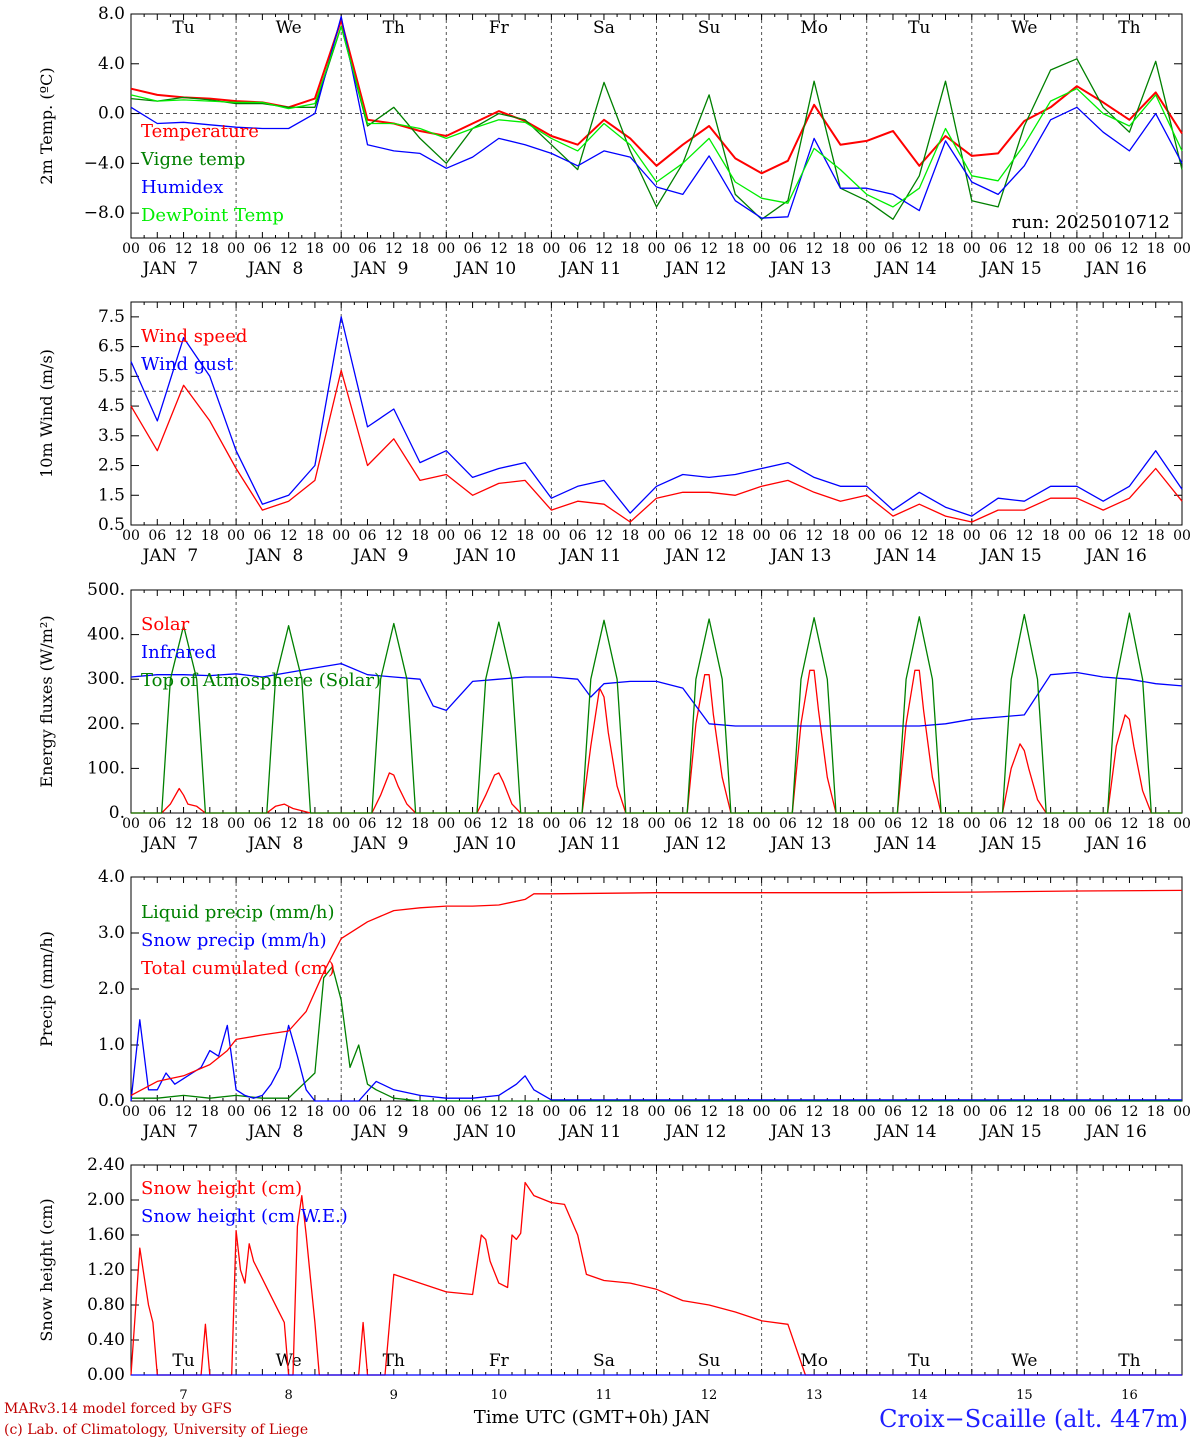 This screenshot has height=1440, width=1194. Describe the element at coordinates (46, 413) in the screenshot. I see `y-axis-title: 10m Wind (m/s)` at that location.